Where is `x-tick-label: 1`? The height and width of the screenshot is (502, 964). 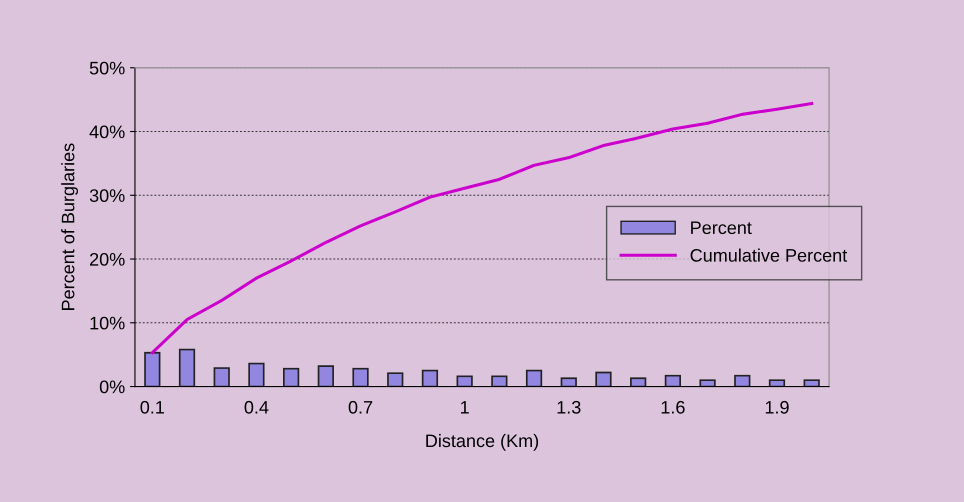 x-tick-label: 1 is located at coordinates (465, 407).